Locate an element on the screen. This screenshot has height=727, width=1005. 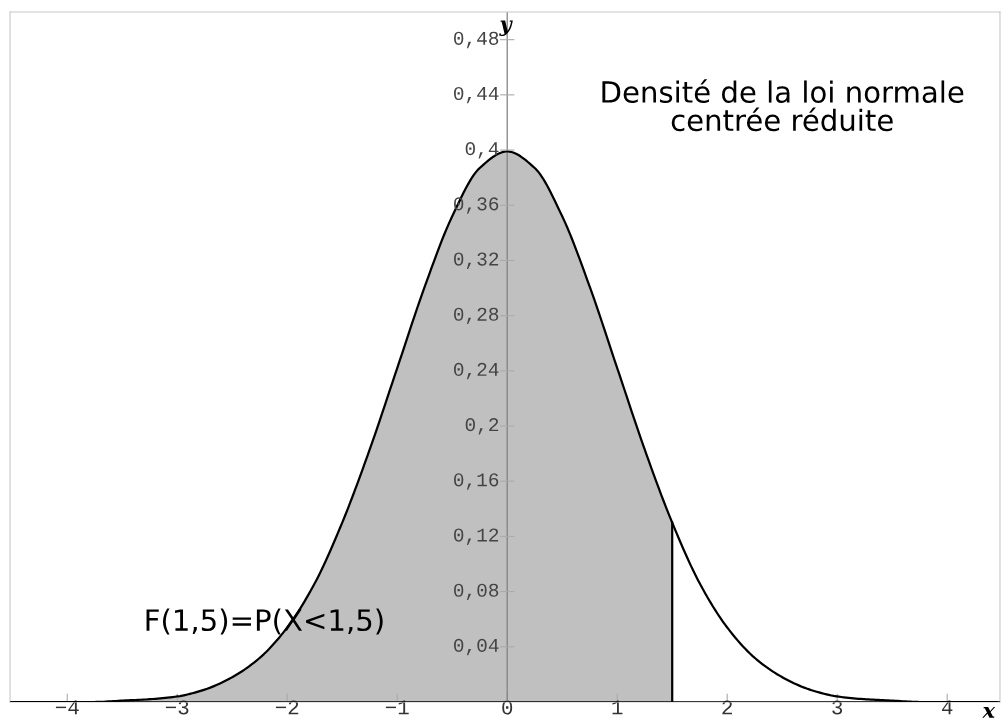
x-axis-title: x is located at coordinates (989, 712).